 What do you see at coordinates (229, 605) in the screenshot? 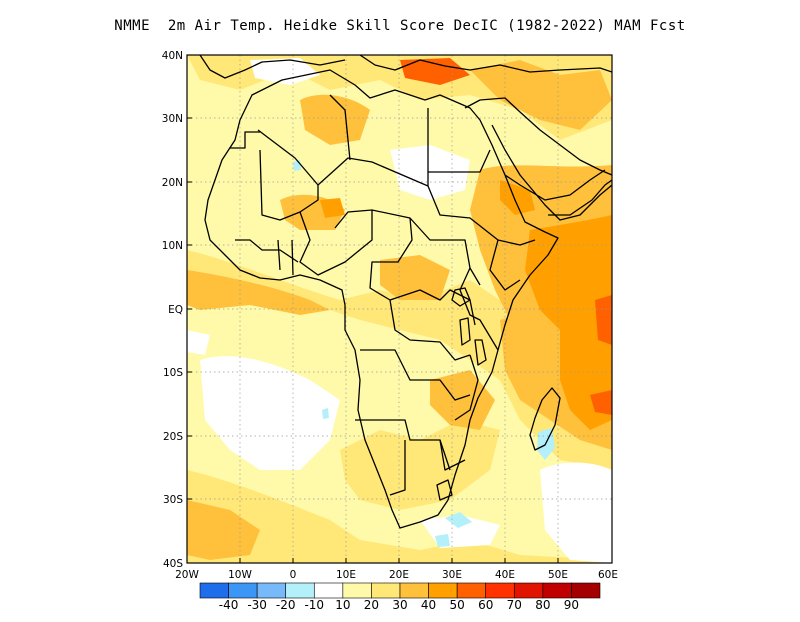
I see `colorbar-tick-label: -40` at bounding box center [229, 605].